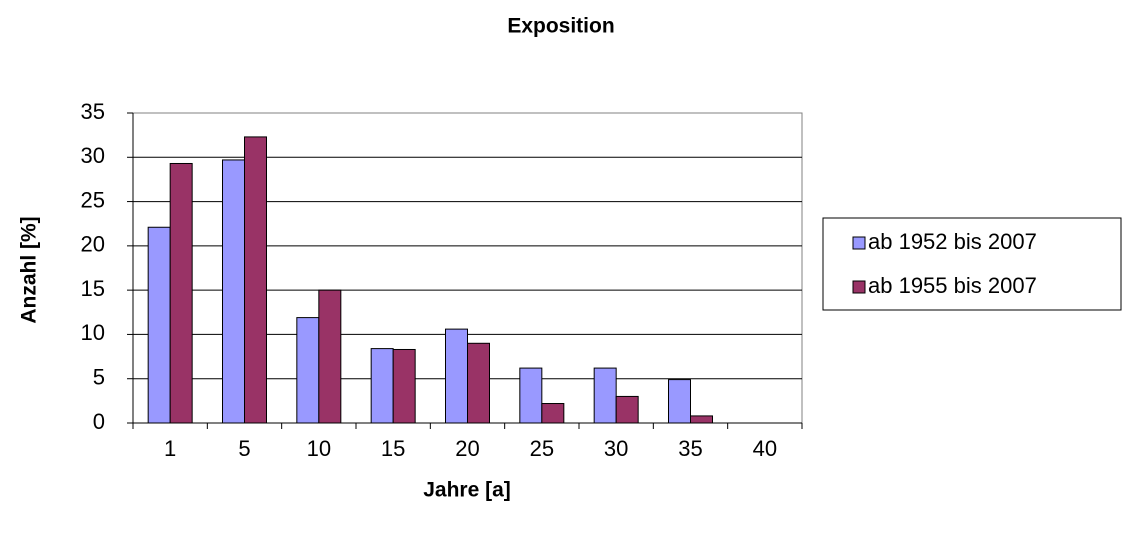 This screenshot has height=534, width=1123. Describe the element at coordinates (690, 448) in the screenshot. I see `x-tick-label: 35` at that location.